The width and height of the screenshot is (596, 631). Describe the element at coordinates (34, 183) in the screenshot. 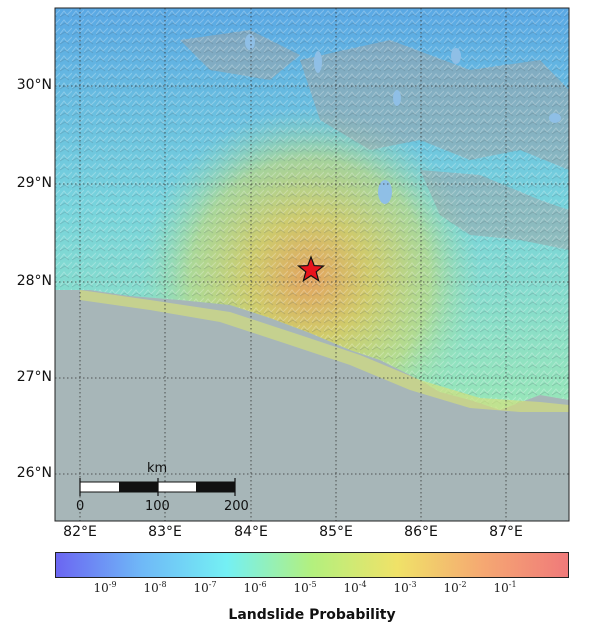

I see `lat-label: 29°N` at that location.